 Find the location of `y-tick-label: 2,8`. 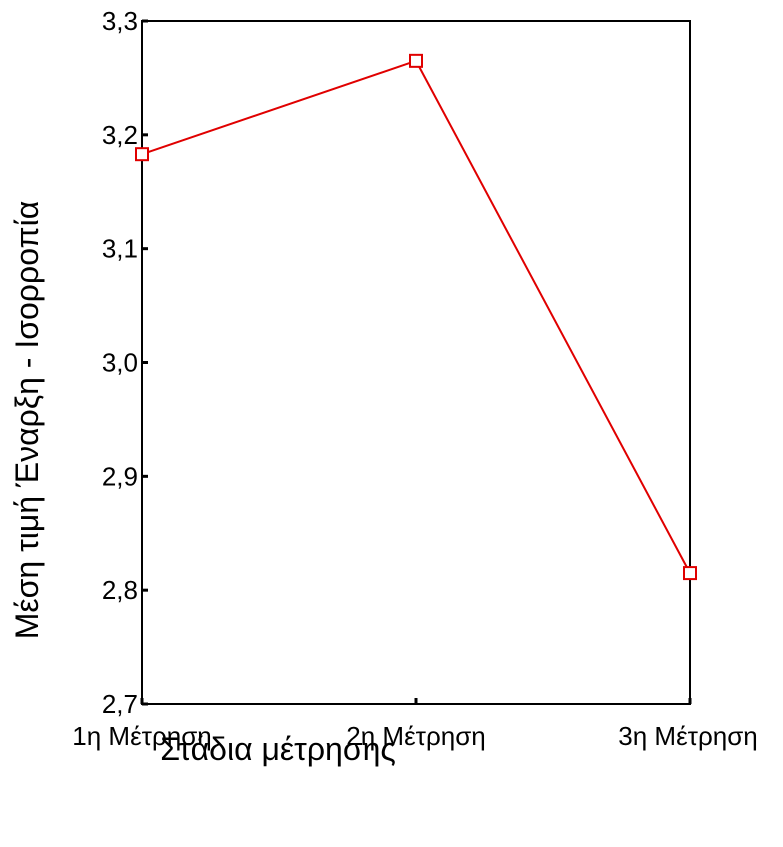

y-tick-label: 2,8 is located at coordinates (120, 590).